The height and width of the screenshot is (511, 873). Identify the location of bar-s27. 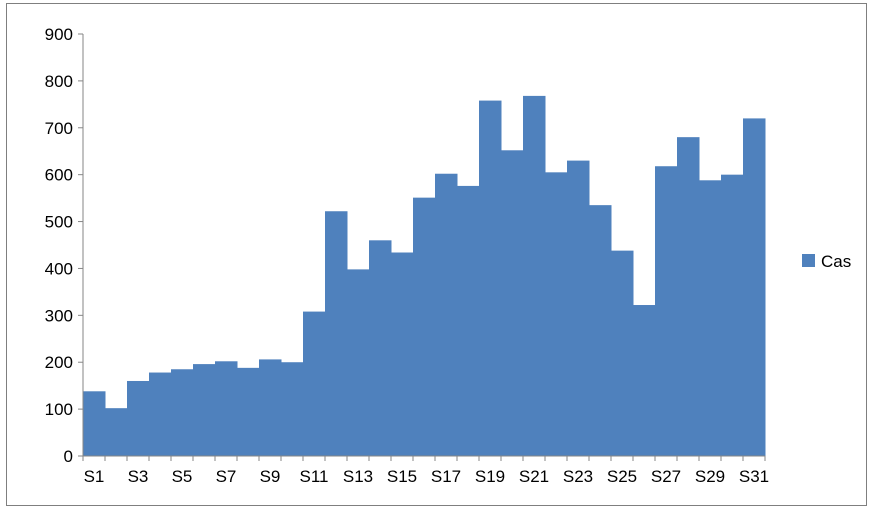
(666, 311).